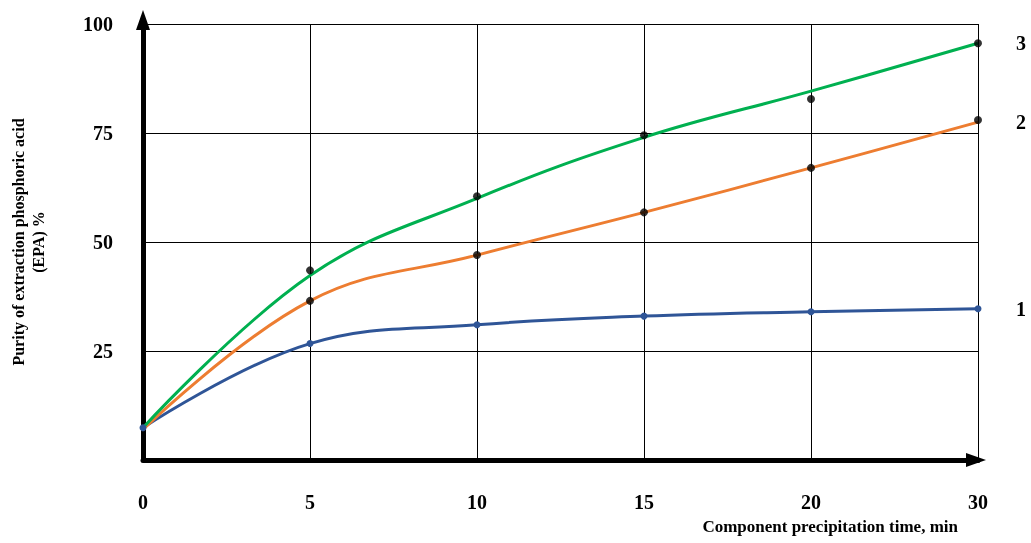 The width and height of the screenshot is (1031, 543). I want to click on x-tick-label: 15, so click(644, 502).